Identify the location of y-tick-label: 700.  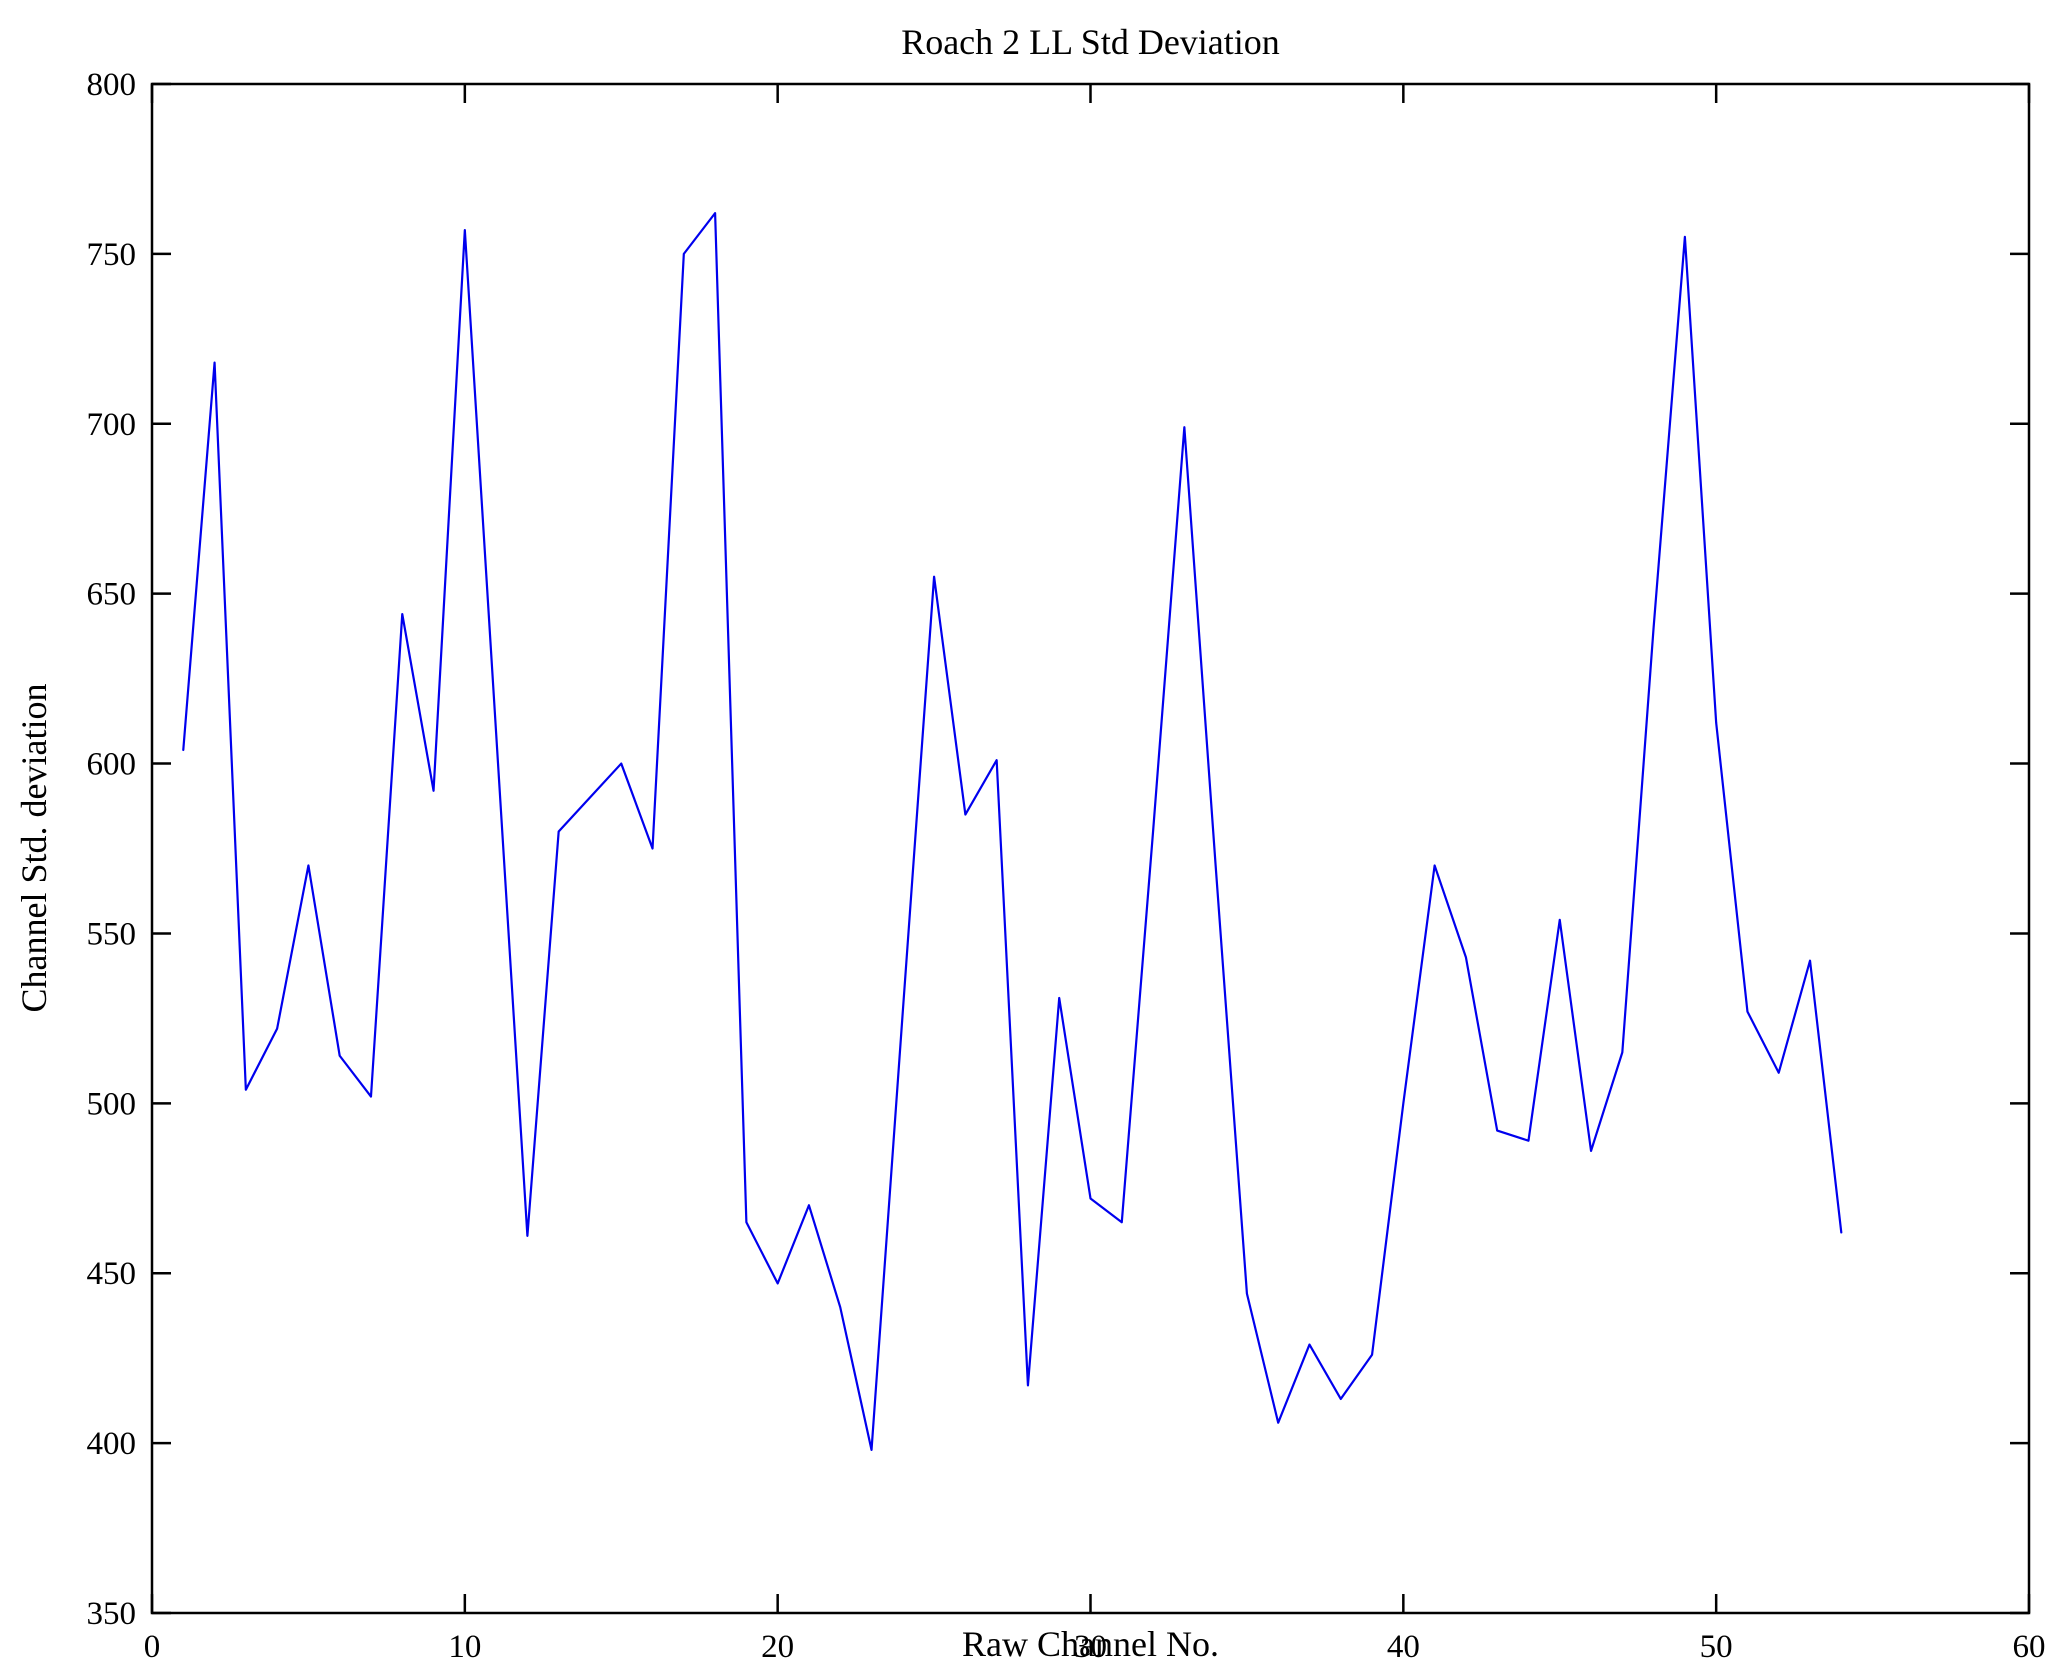
(112, 425).